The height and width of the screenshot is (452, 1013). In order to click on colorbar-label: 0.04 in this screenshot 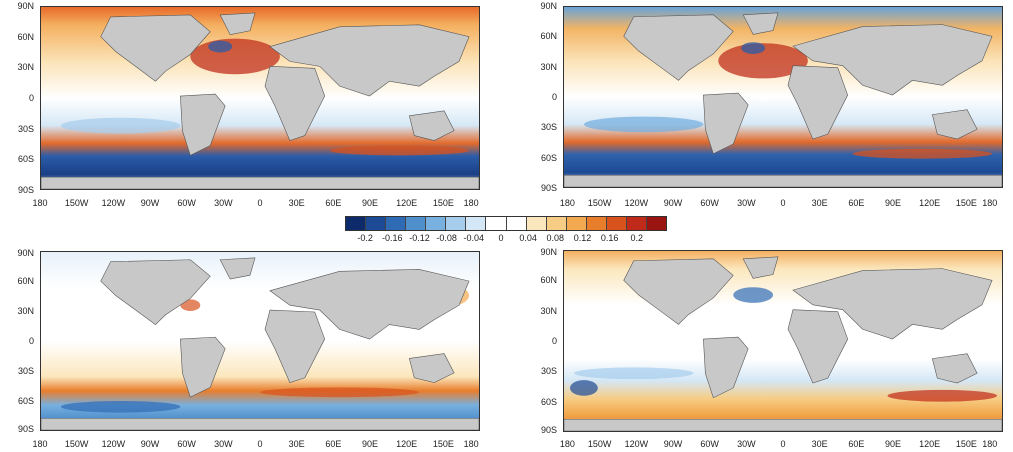, I will do `click(528, 238)`.